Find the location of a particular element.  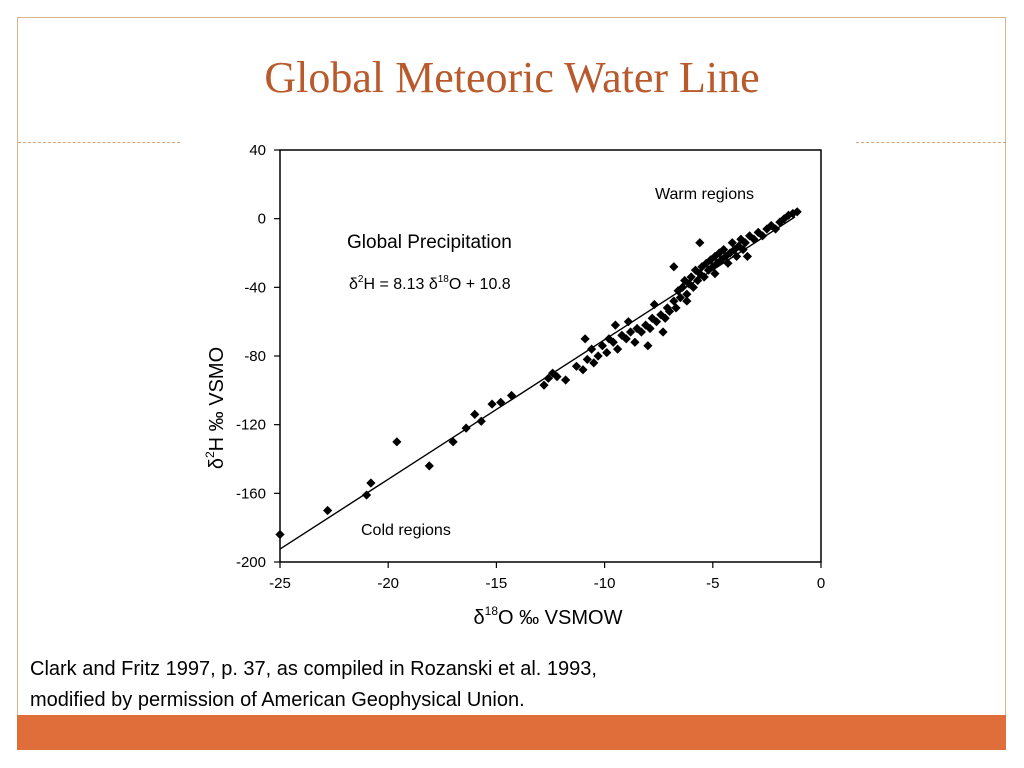

y-tick-label: -160 is located at coordinates (251, 493).